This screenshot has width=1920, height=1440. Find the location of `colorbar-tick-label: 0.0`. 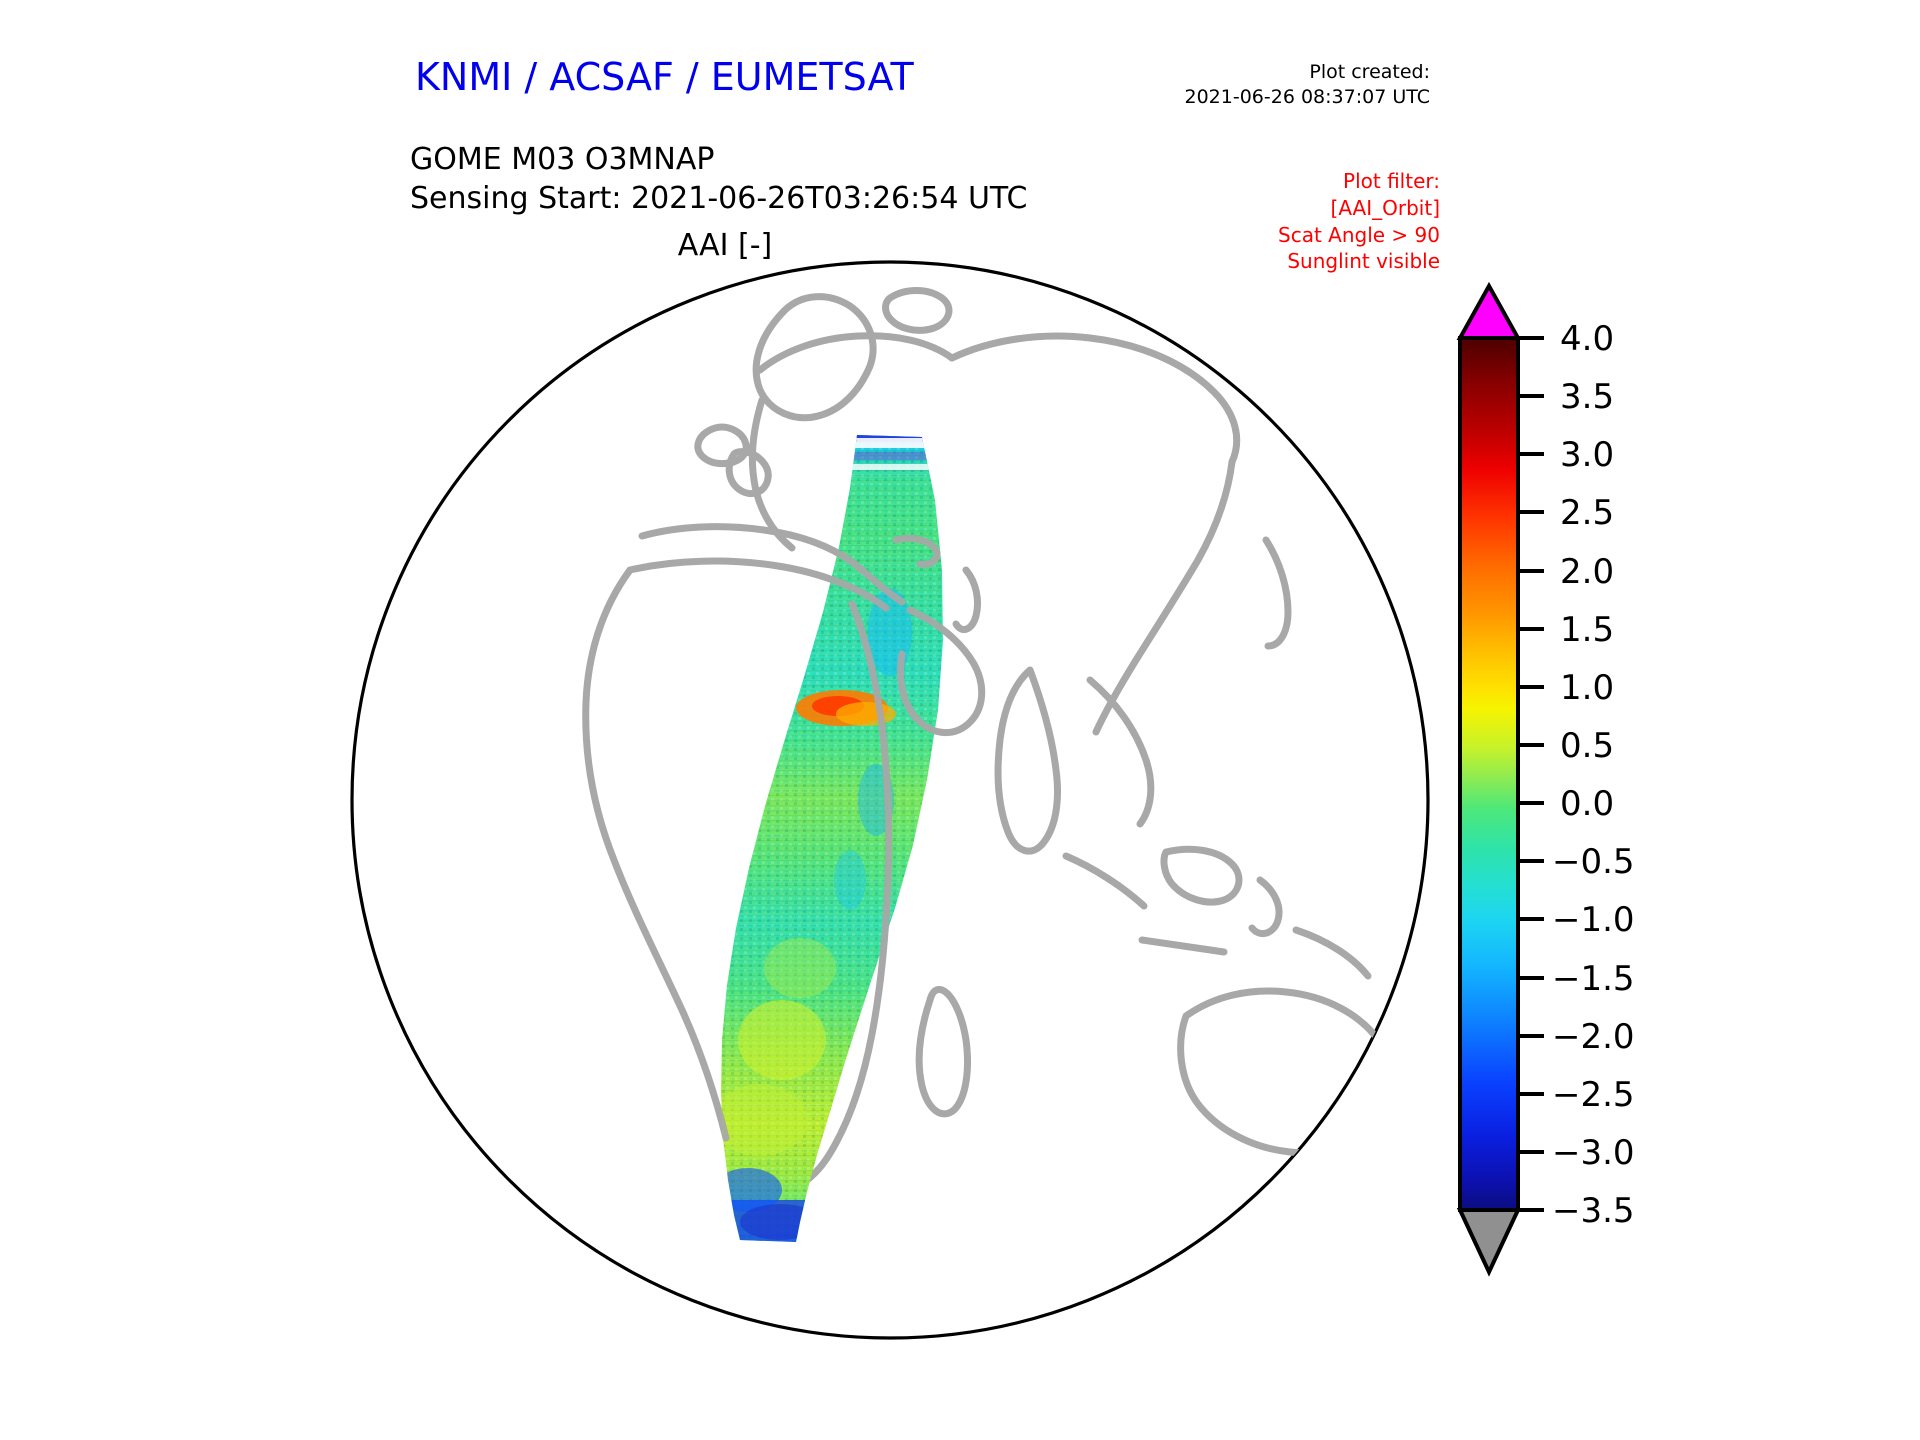

colorbar-tick-label: 0.0 is located at coordinates (1587, 804).